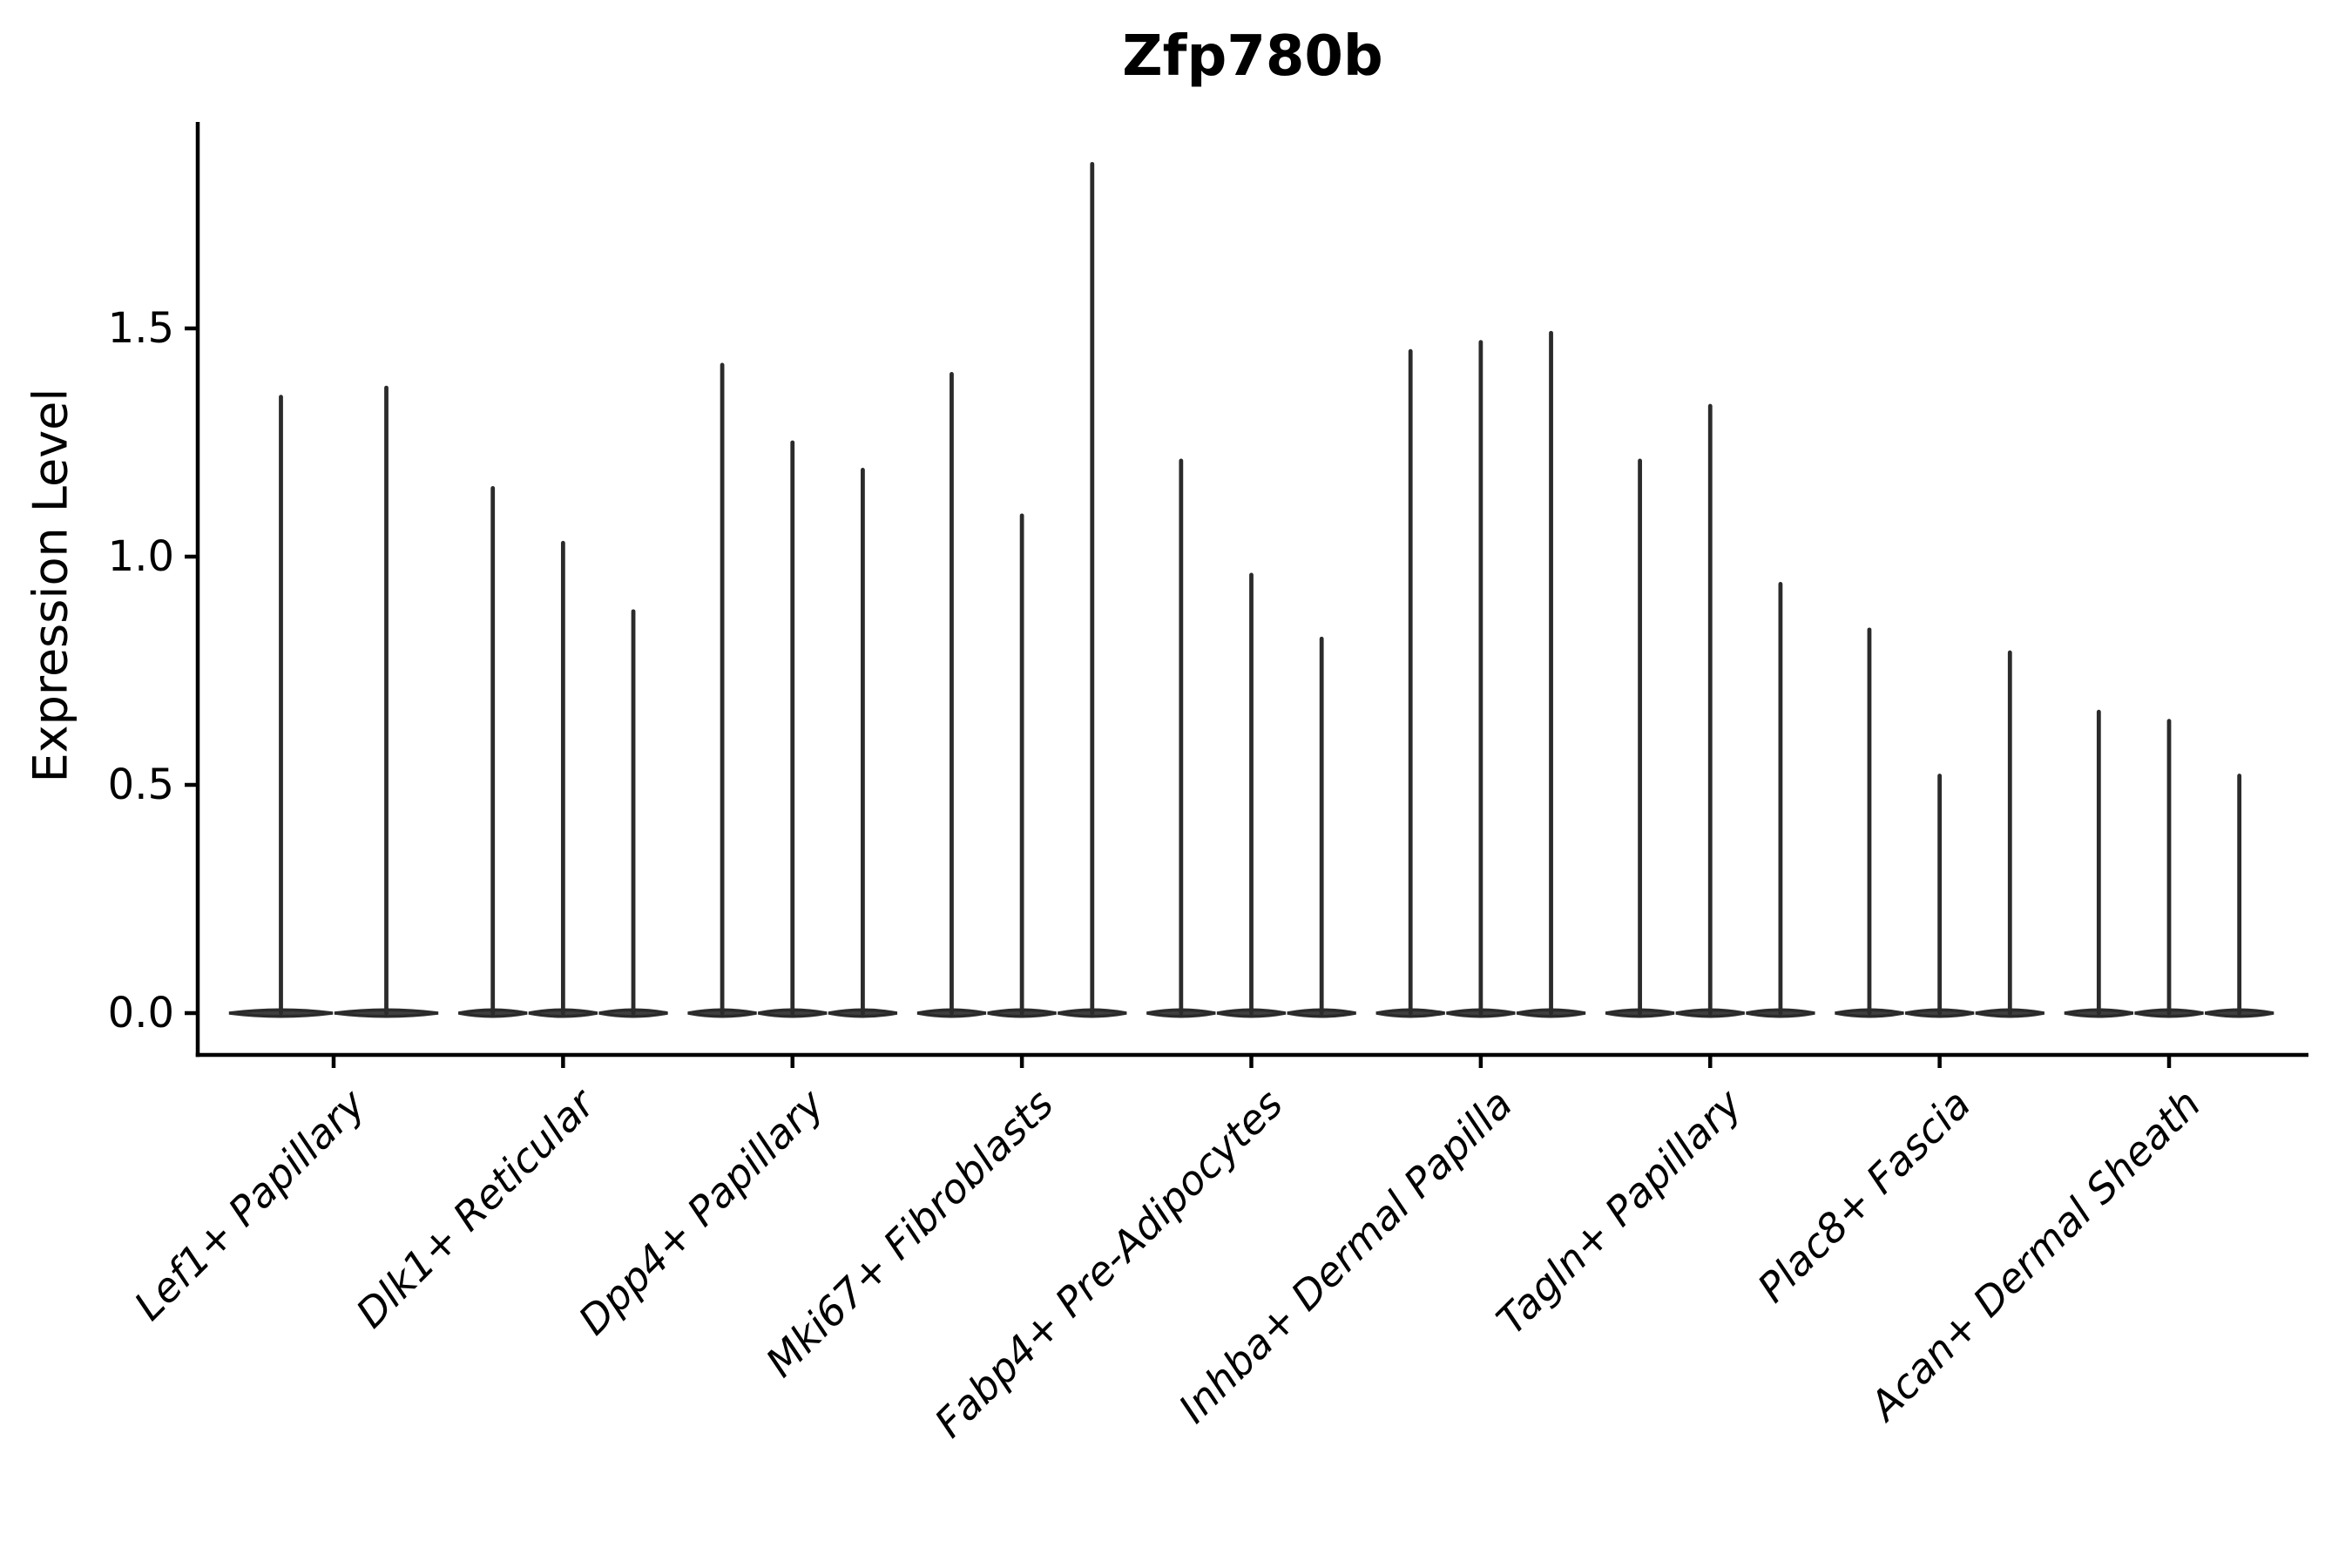 The width and height of the screenshot is (2352, 1568). I want to click on chart-title: Zfp780b, so click(1252, 56).